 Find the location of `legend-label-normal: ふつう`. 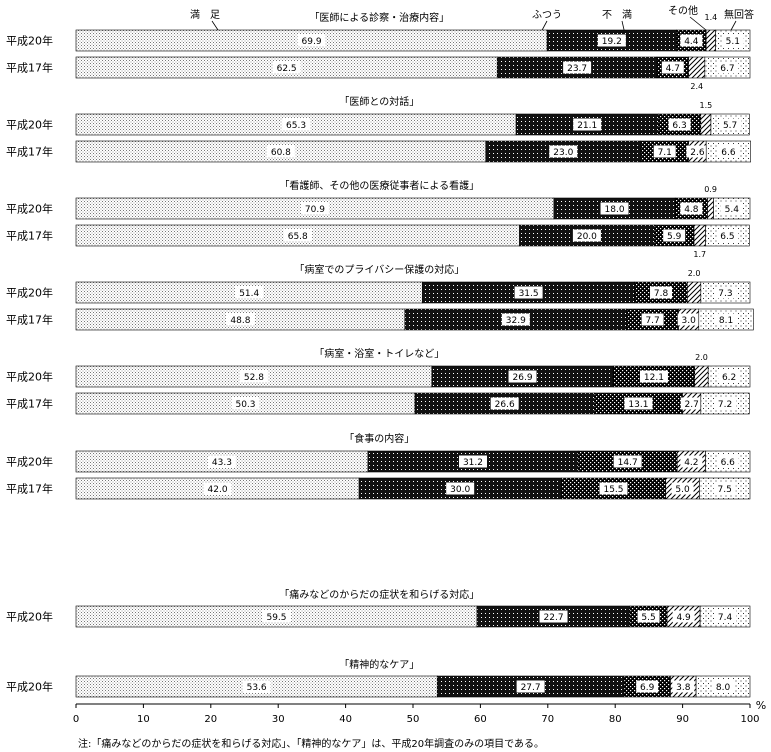

legend-label-normal: ふつう is located at coordinates (547, 15).